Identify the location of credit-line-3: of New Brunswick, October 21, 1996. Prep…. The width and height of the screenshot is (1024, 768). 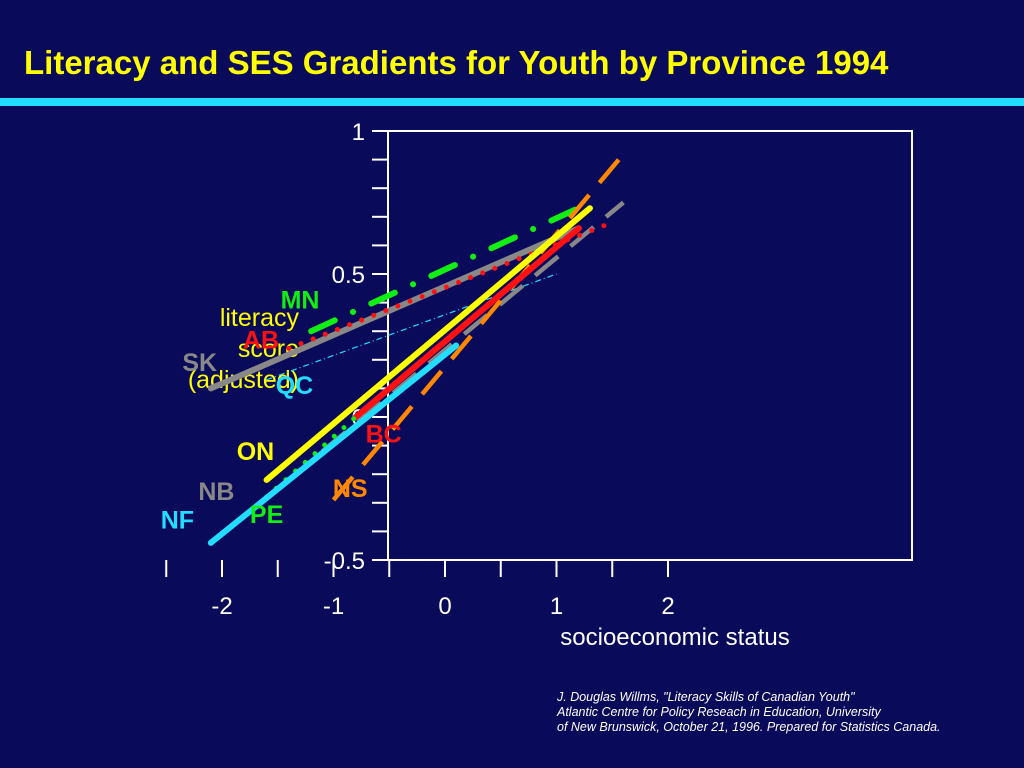
(749, 727).